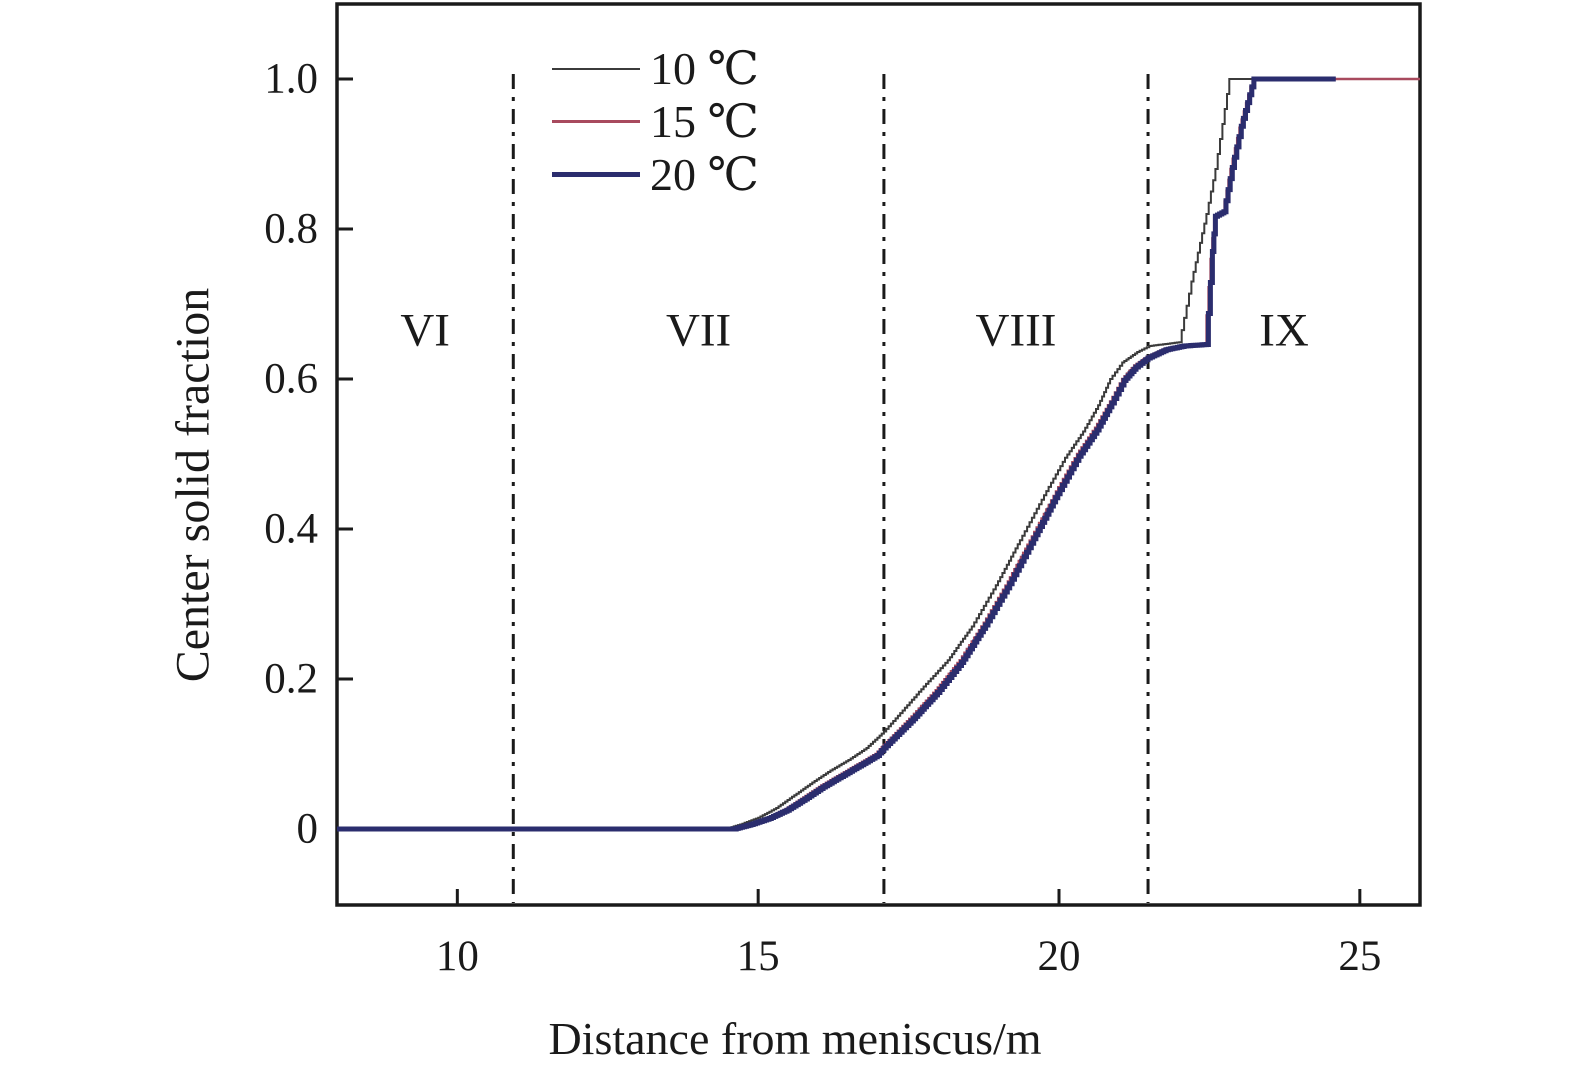  Describe the element at coordinates (193, 485) in the screenshot. I see `y-axis-title: Center solid fraction` at that location.